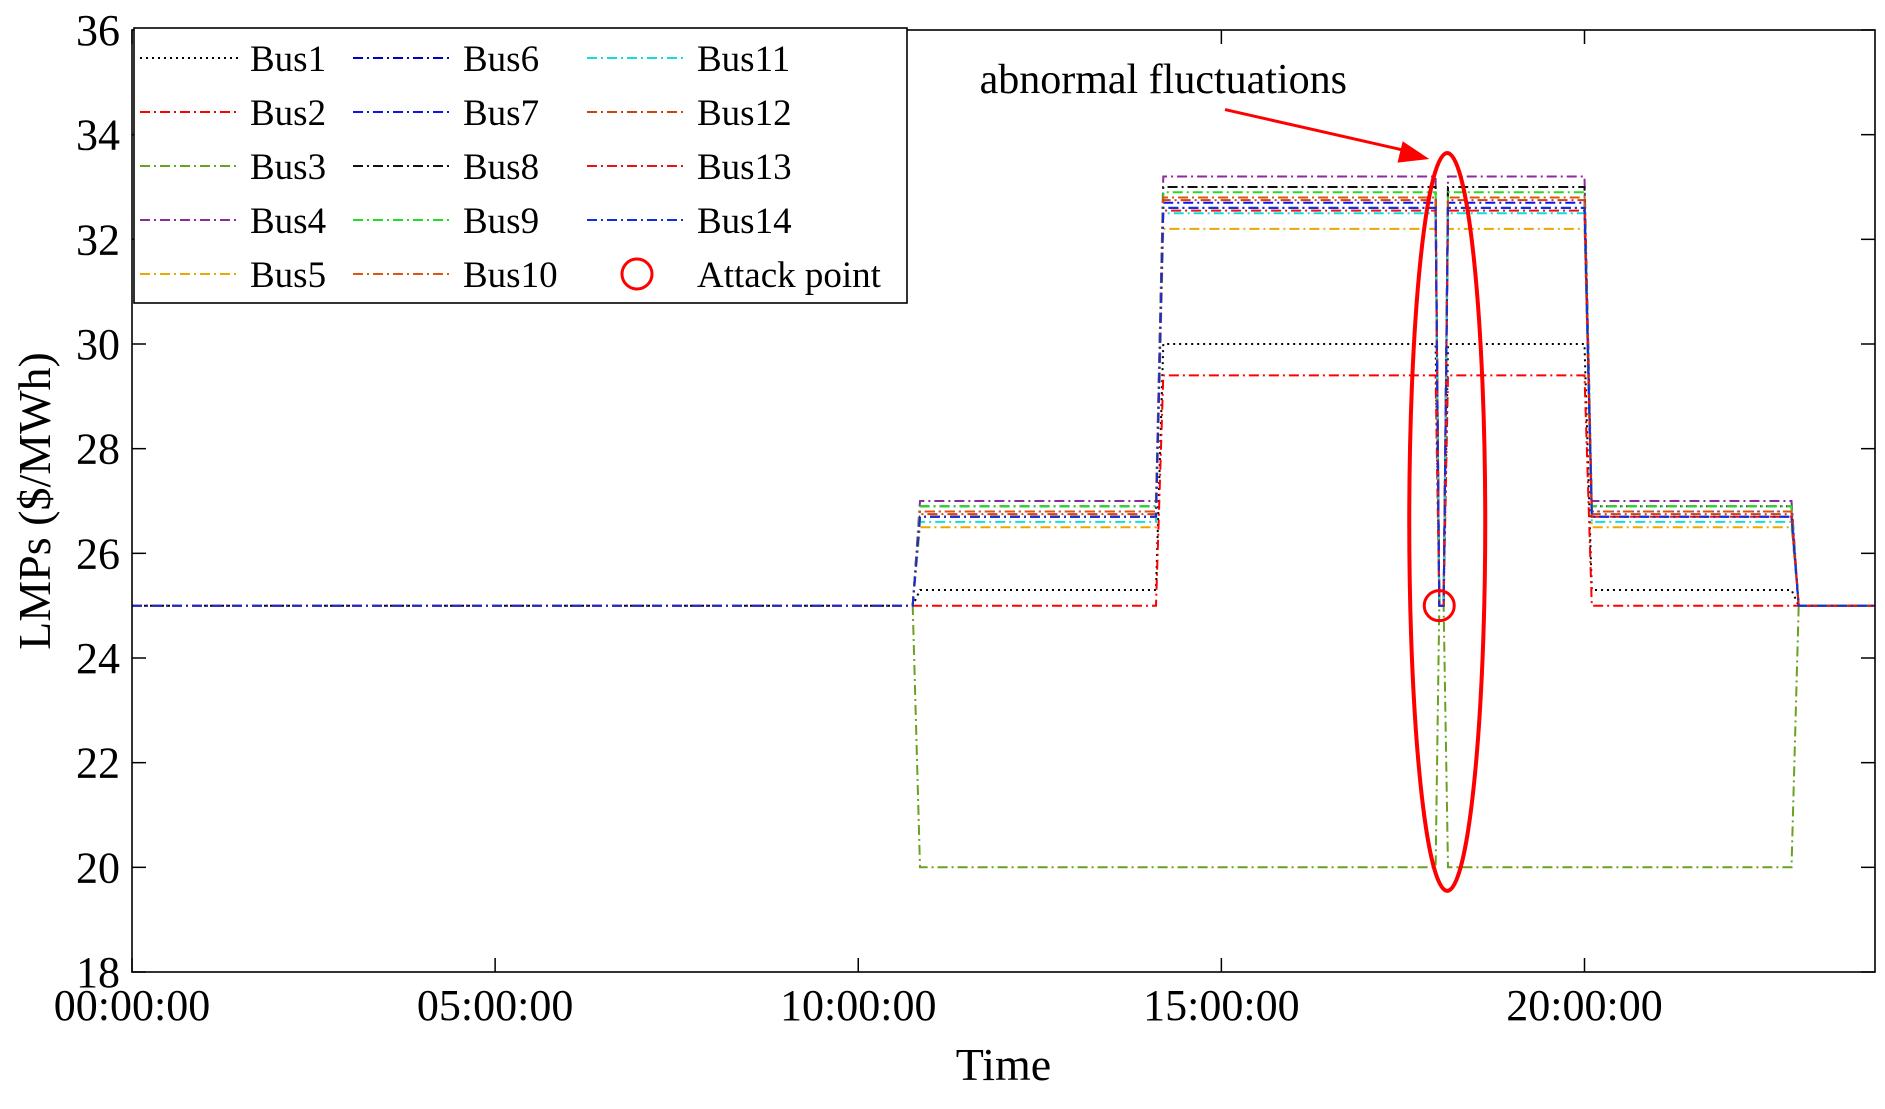 The width and height of the screenshot is (1885, 1109). I want to click on legend-entry-bus6: Bus6, so click(446, 59).